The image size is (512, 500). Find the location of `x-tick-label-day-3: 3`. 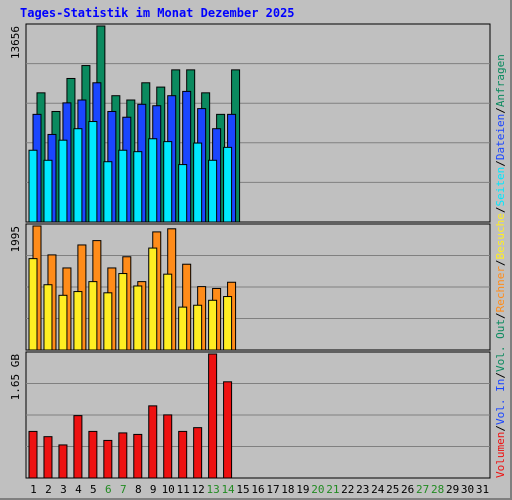

x-tick-label-day-3: 3 is located at coordinates (63, 489).